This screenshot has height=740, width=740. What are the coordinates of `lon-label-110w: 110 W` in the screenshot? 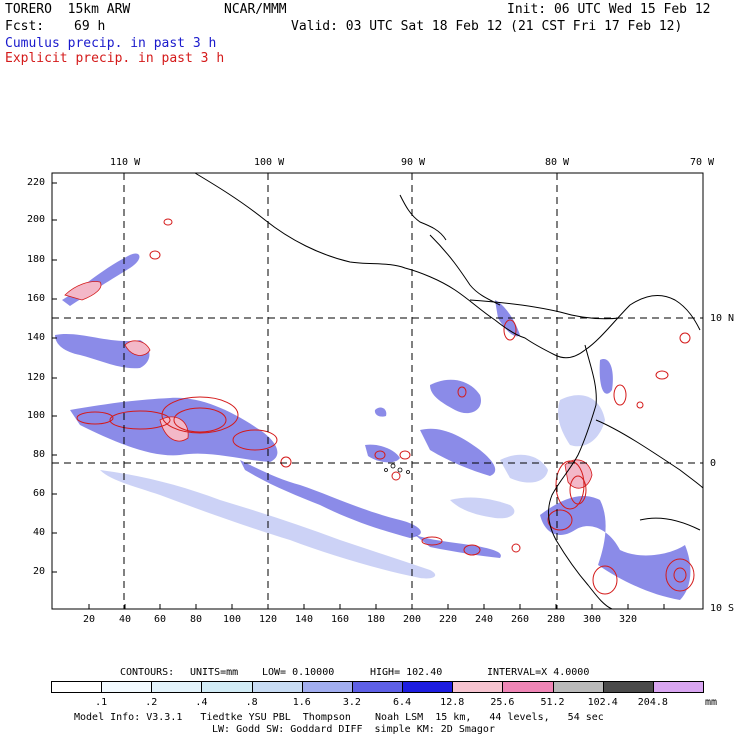 It's located at (125, 162).